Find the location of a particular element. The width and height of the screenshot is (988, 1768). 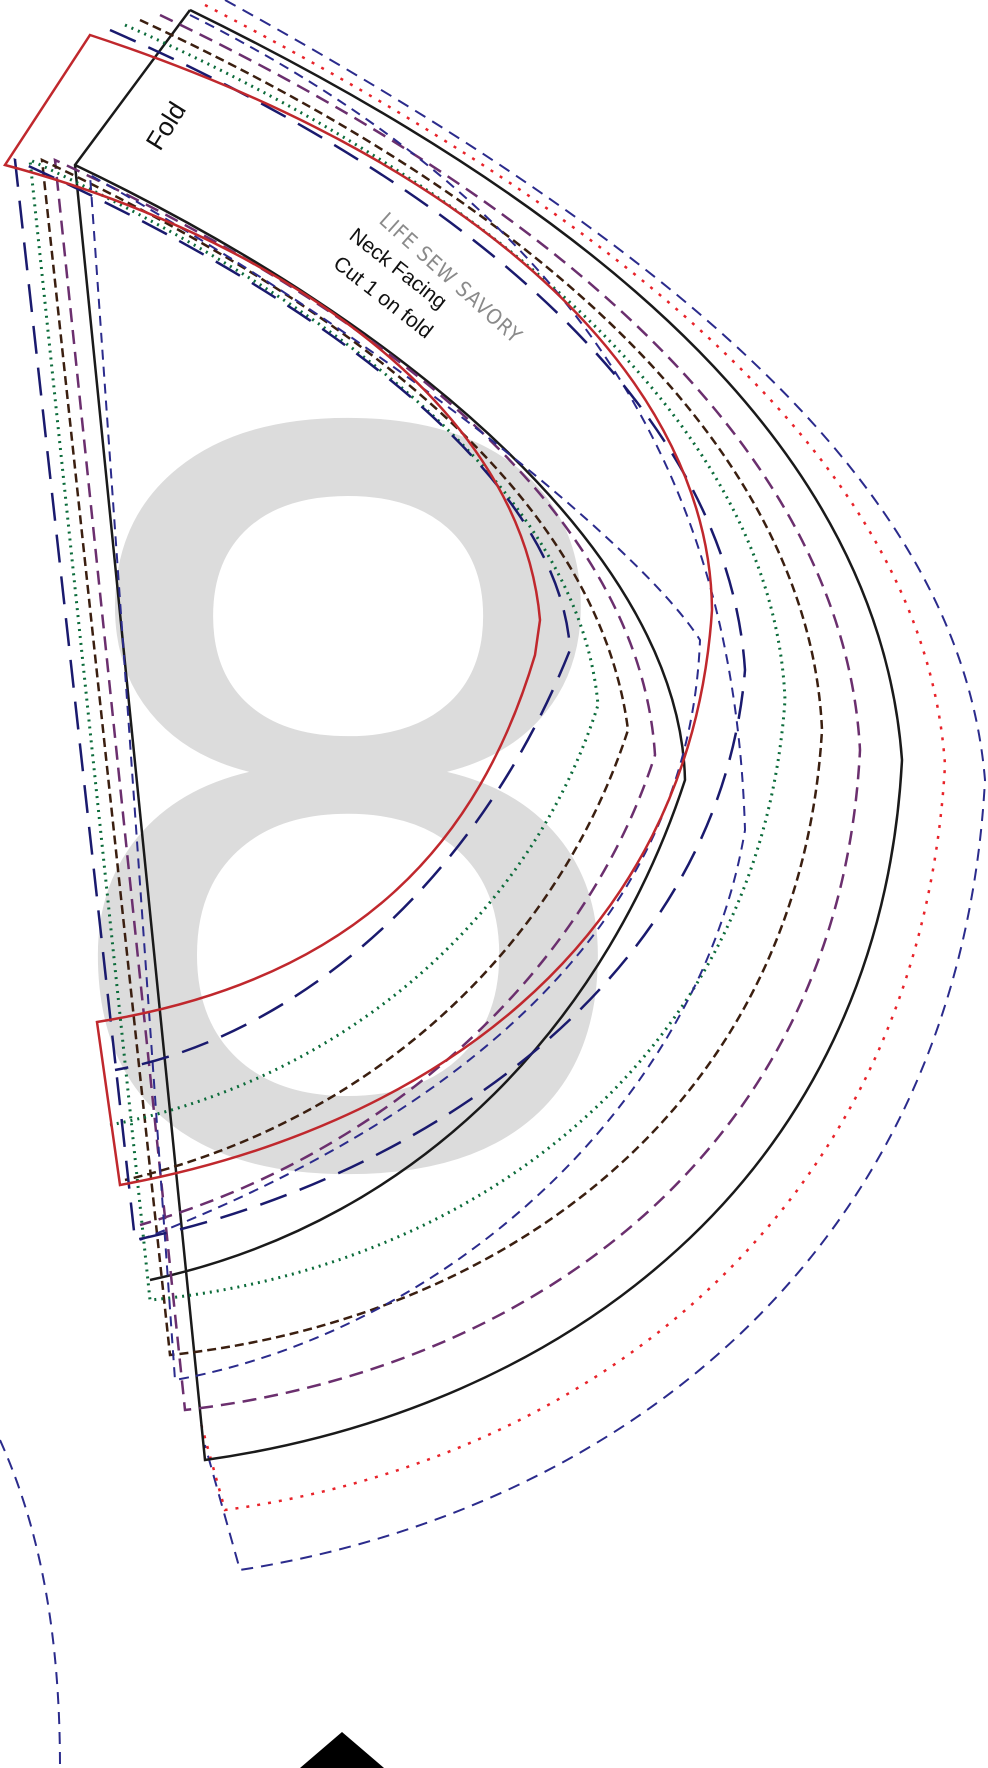

diamond-notch-marker is located at coordinates (342, 1750).